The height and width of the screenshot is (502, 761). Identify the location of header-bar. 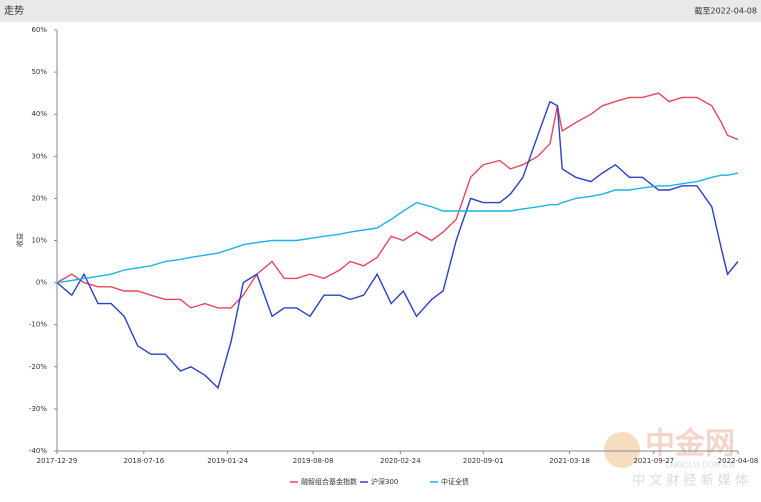
(380, 11).